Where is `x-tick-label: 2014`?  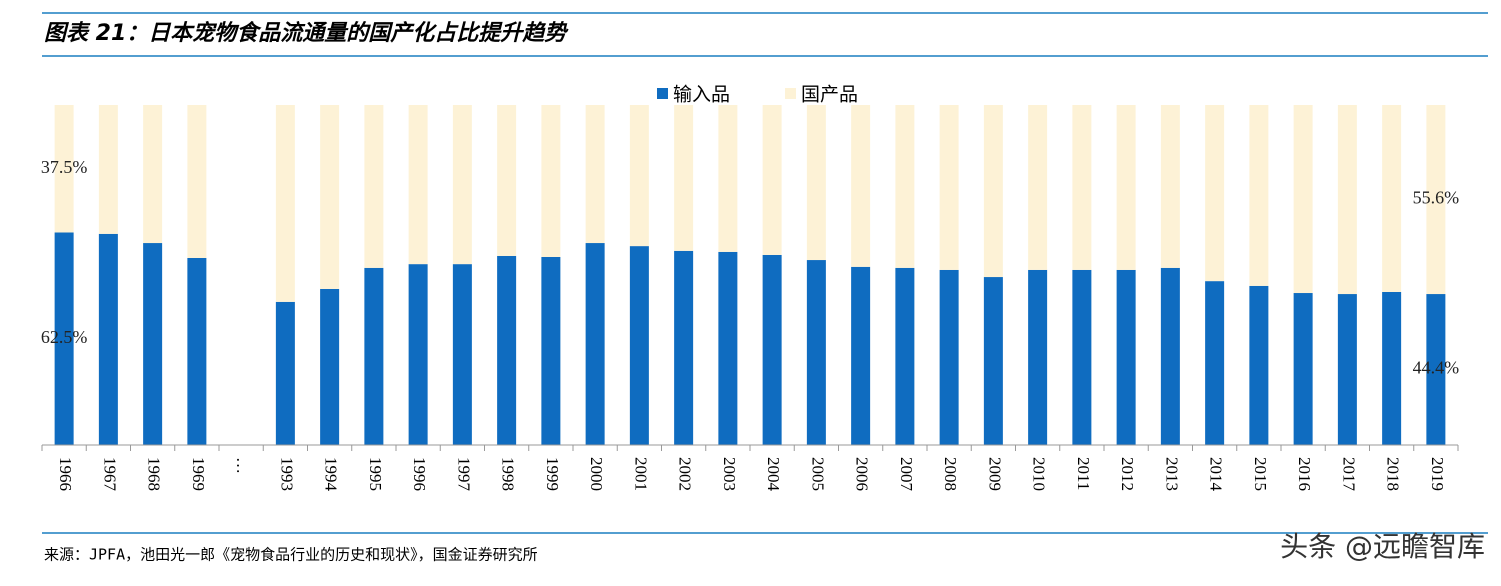 x-tick-label: 2014 is located at coordinates (1216, 474).